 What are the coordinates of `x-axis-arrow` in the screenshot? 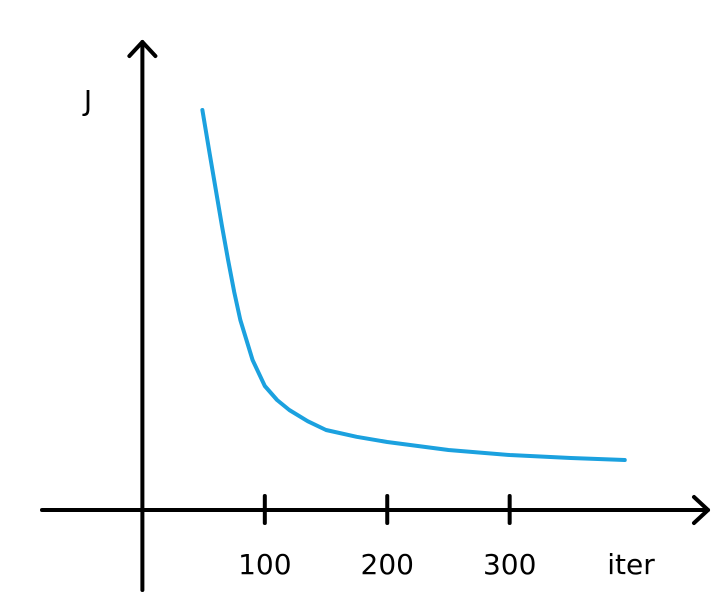 It's located at (701, 510).